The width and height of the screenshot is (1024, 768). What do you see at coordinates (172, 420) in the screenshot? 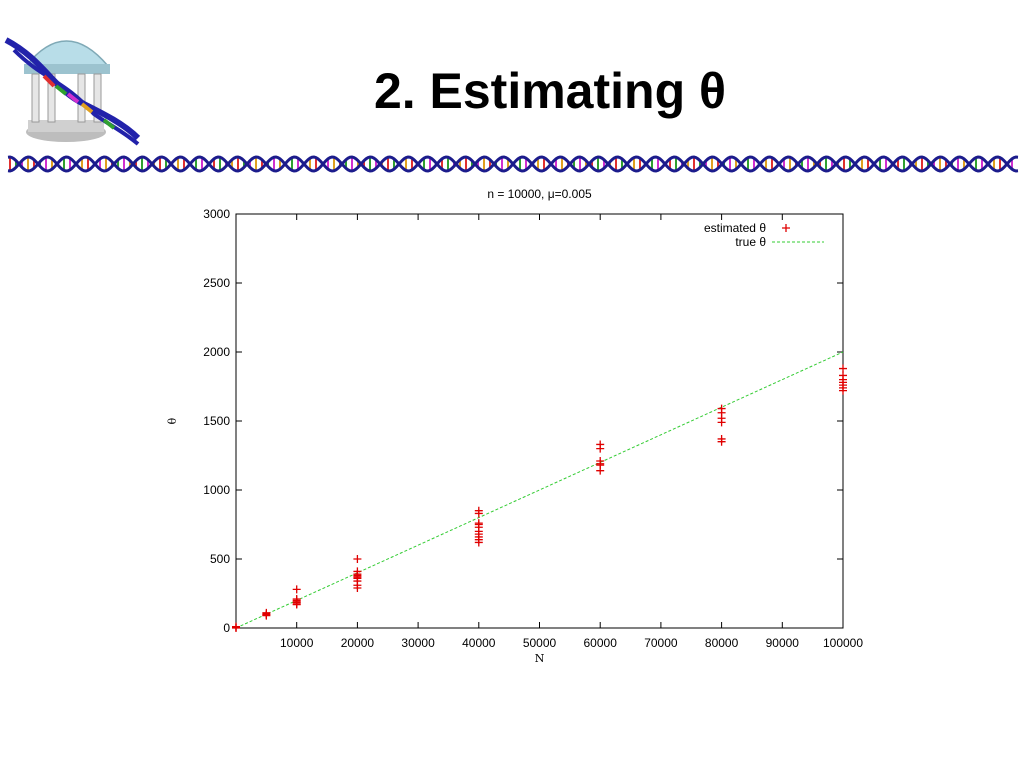
I see `y-axis-label: θ` at bounding box center [172, 420].